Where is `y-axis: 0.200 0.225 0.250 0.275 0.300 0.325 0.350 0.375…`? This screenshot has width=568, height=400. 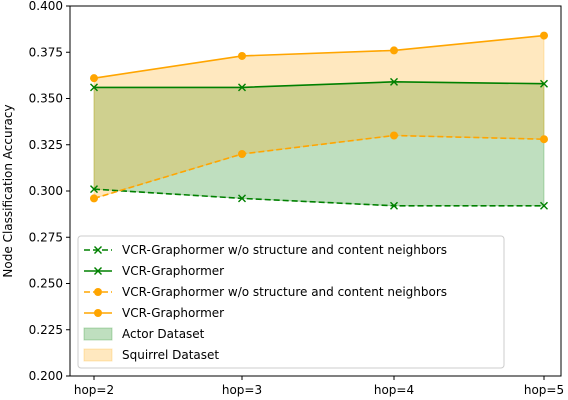 y-axis: 0.200 0.225 0.250 0.275 0.300 0.325 0.350 0.375… is located at coordinates (49, 191).